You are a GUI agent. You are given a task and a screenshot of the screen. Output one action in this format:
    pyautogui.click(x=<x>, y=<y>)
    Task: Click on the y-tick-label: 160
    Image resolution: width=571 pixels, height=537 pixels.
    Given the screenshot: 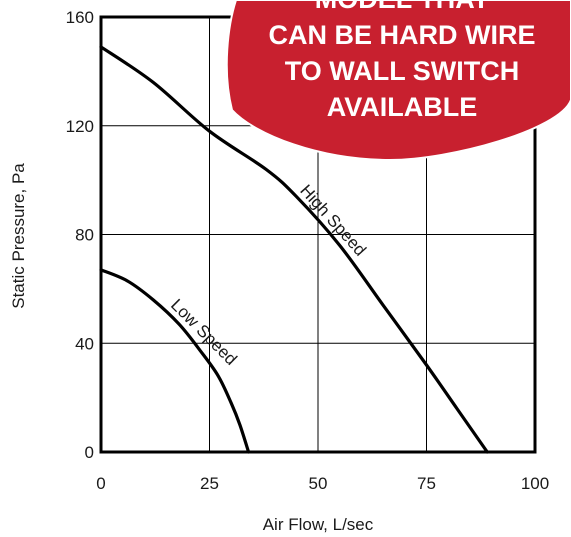 What is the action you would take?
    pyautogui.click(x=80, y=17)
    